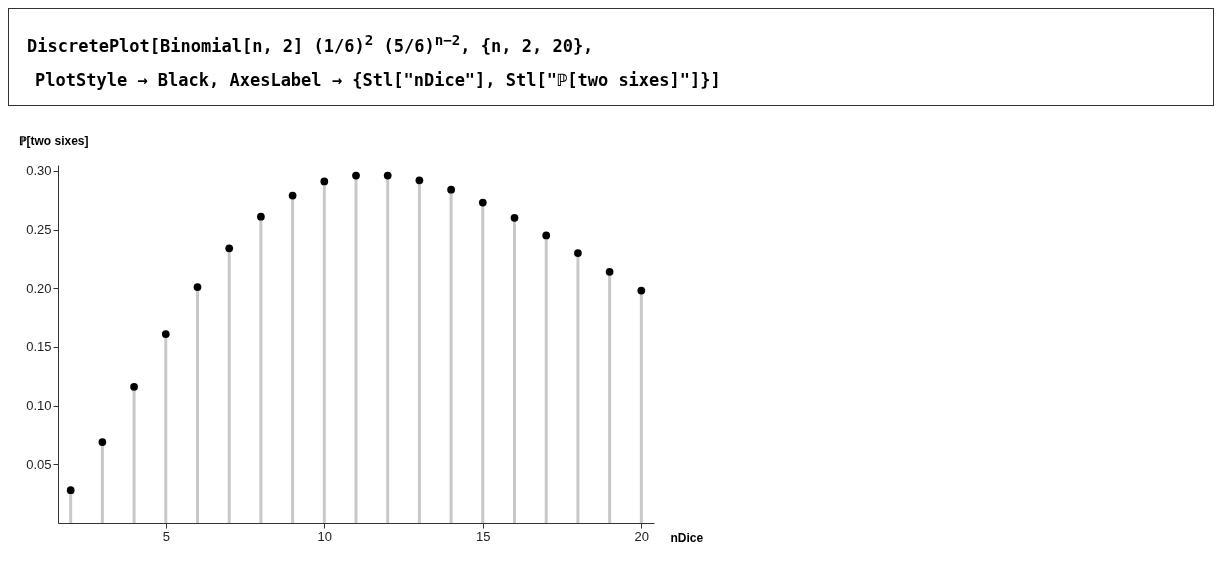  Describe the element at coordinates (39, 464) in the screenshot. I see `y-tick-label: 0.05` at that location.